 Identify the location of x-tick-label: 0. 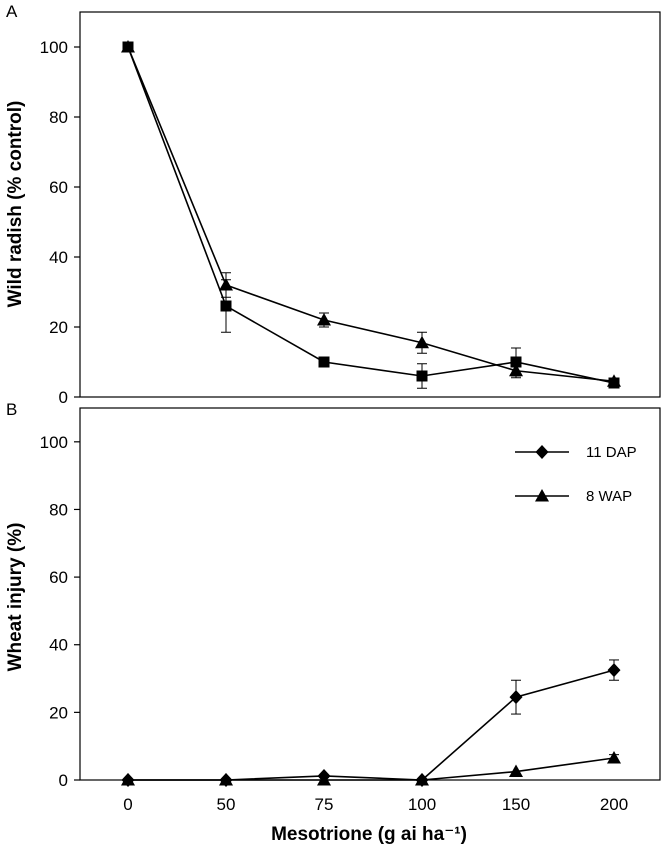
(127, 804).